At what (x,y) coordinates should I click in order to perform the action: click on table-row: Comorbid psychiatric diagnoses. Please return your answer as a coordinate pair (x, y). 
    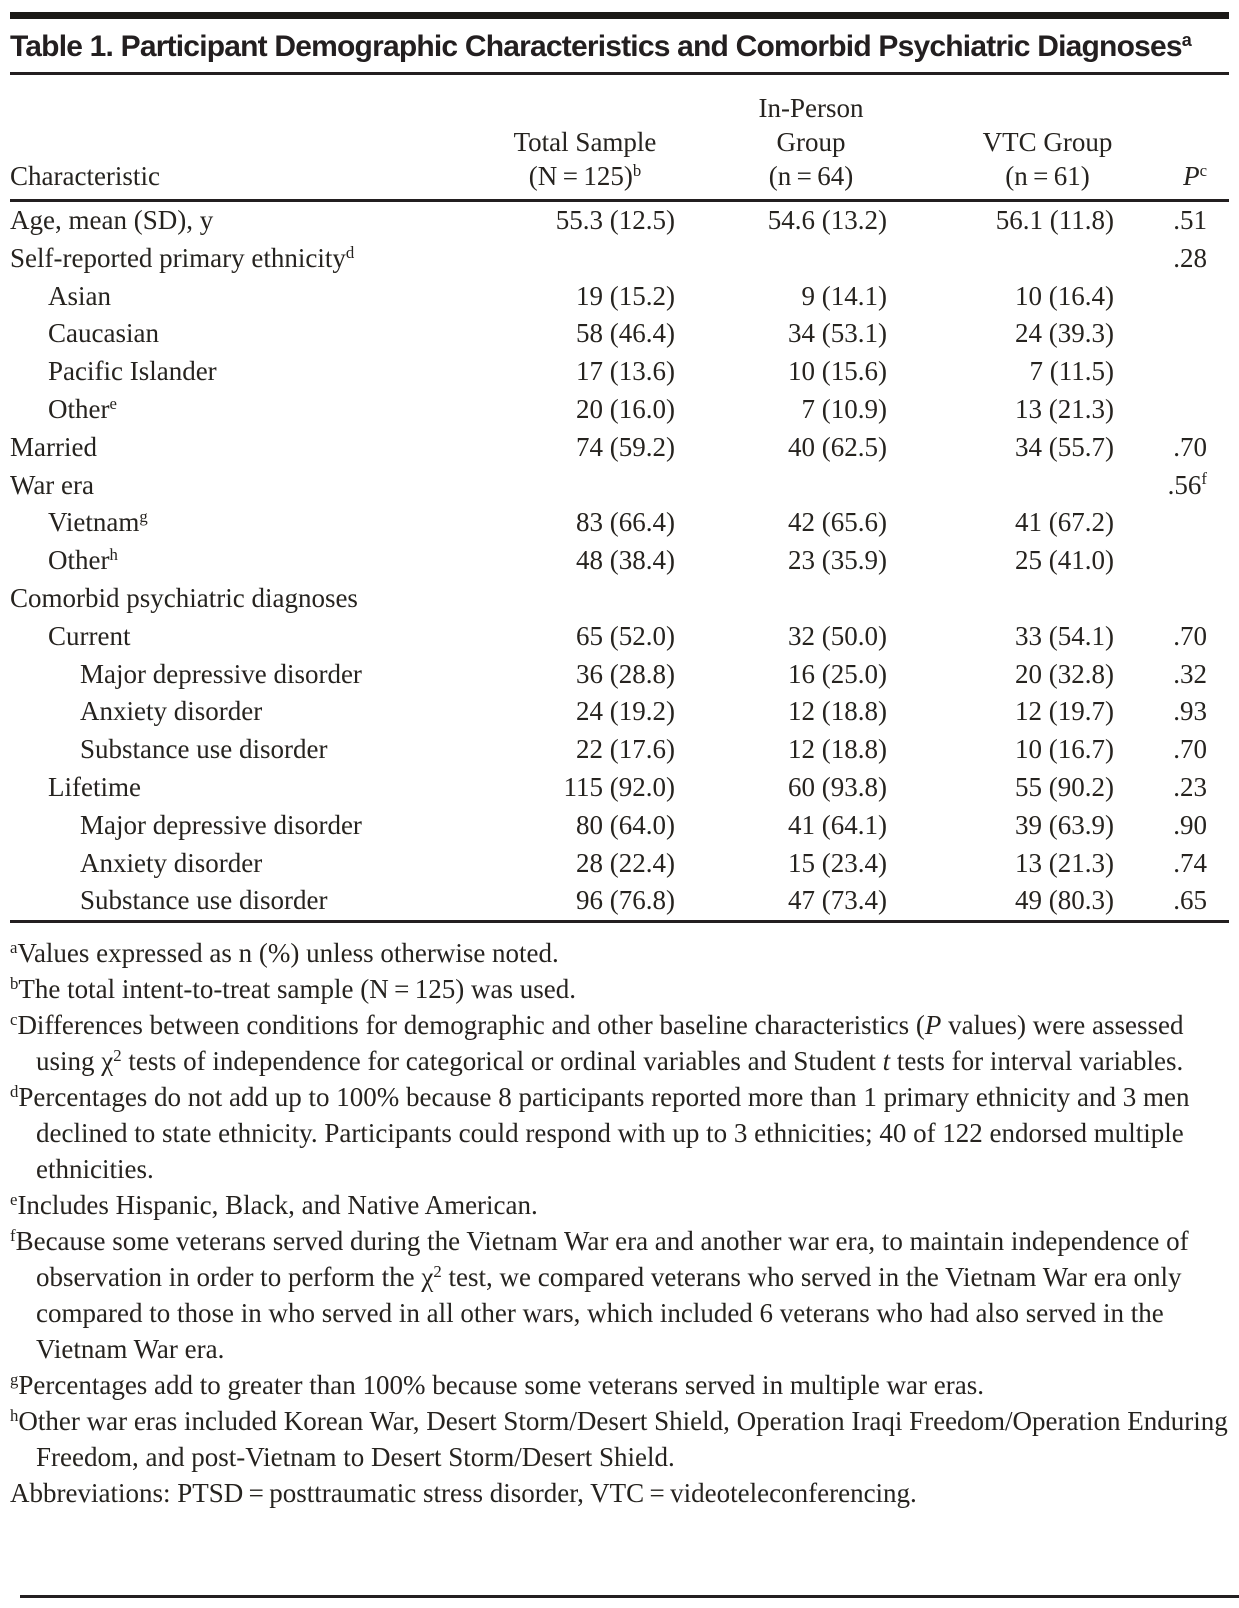
    Looking at the image, I should click on (619, 599).